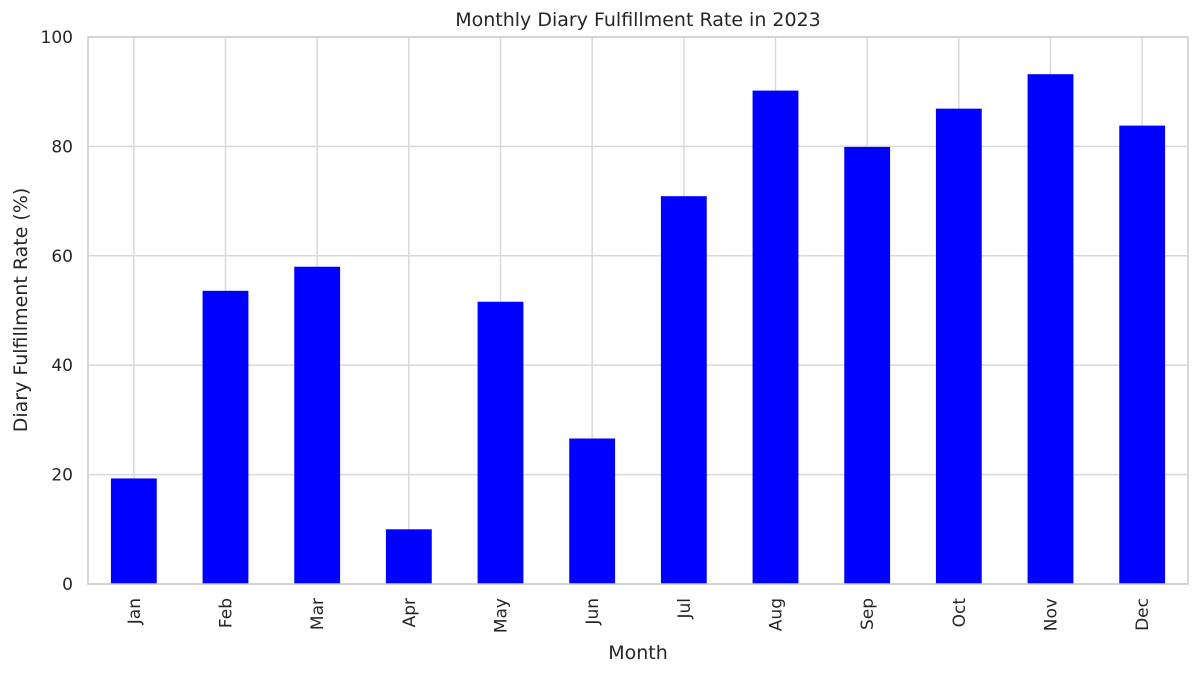 The image size is (1200, 679). What do you see at coordinates (775, 337) in the screenshot?
I see `bar-aug` at bounding box center [775, 337].